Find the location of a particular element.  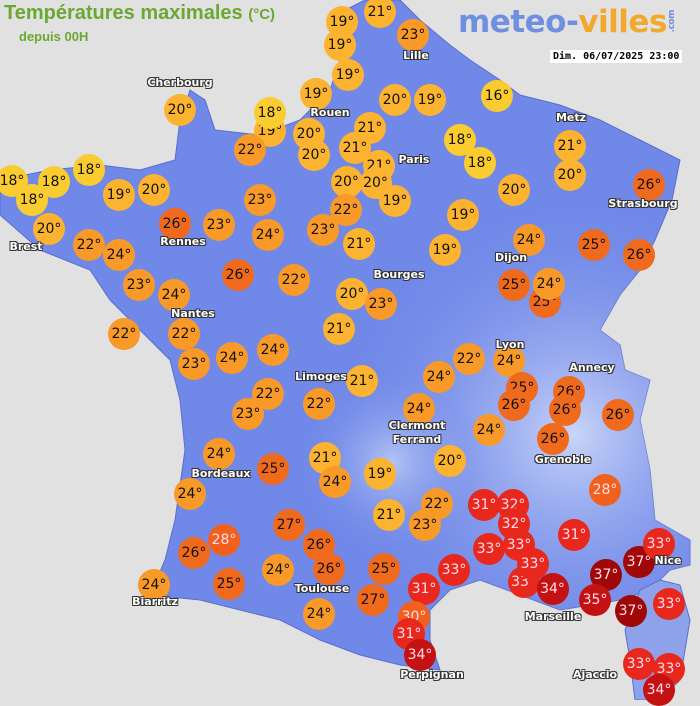

temperature-marker: 35° is located at coordinates (595, 600).